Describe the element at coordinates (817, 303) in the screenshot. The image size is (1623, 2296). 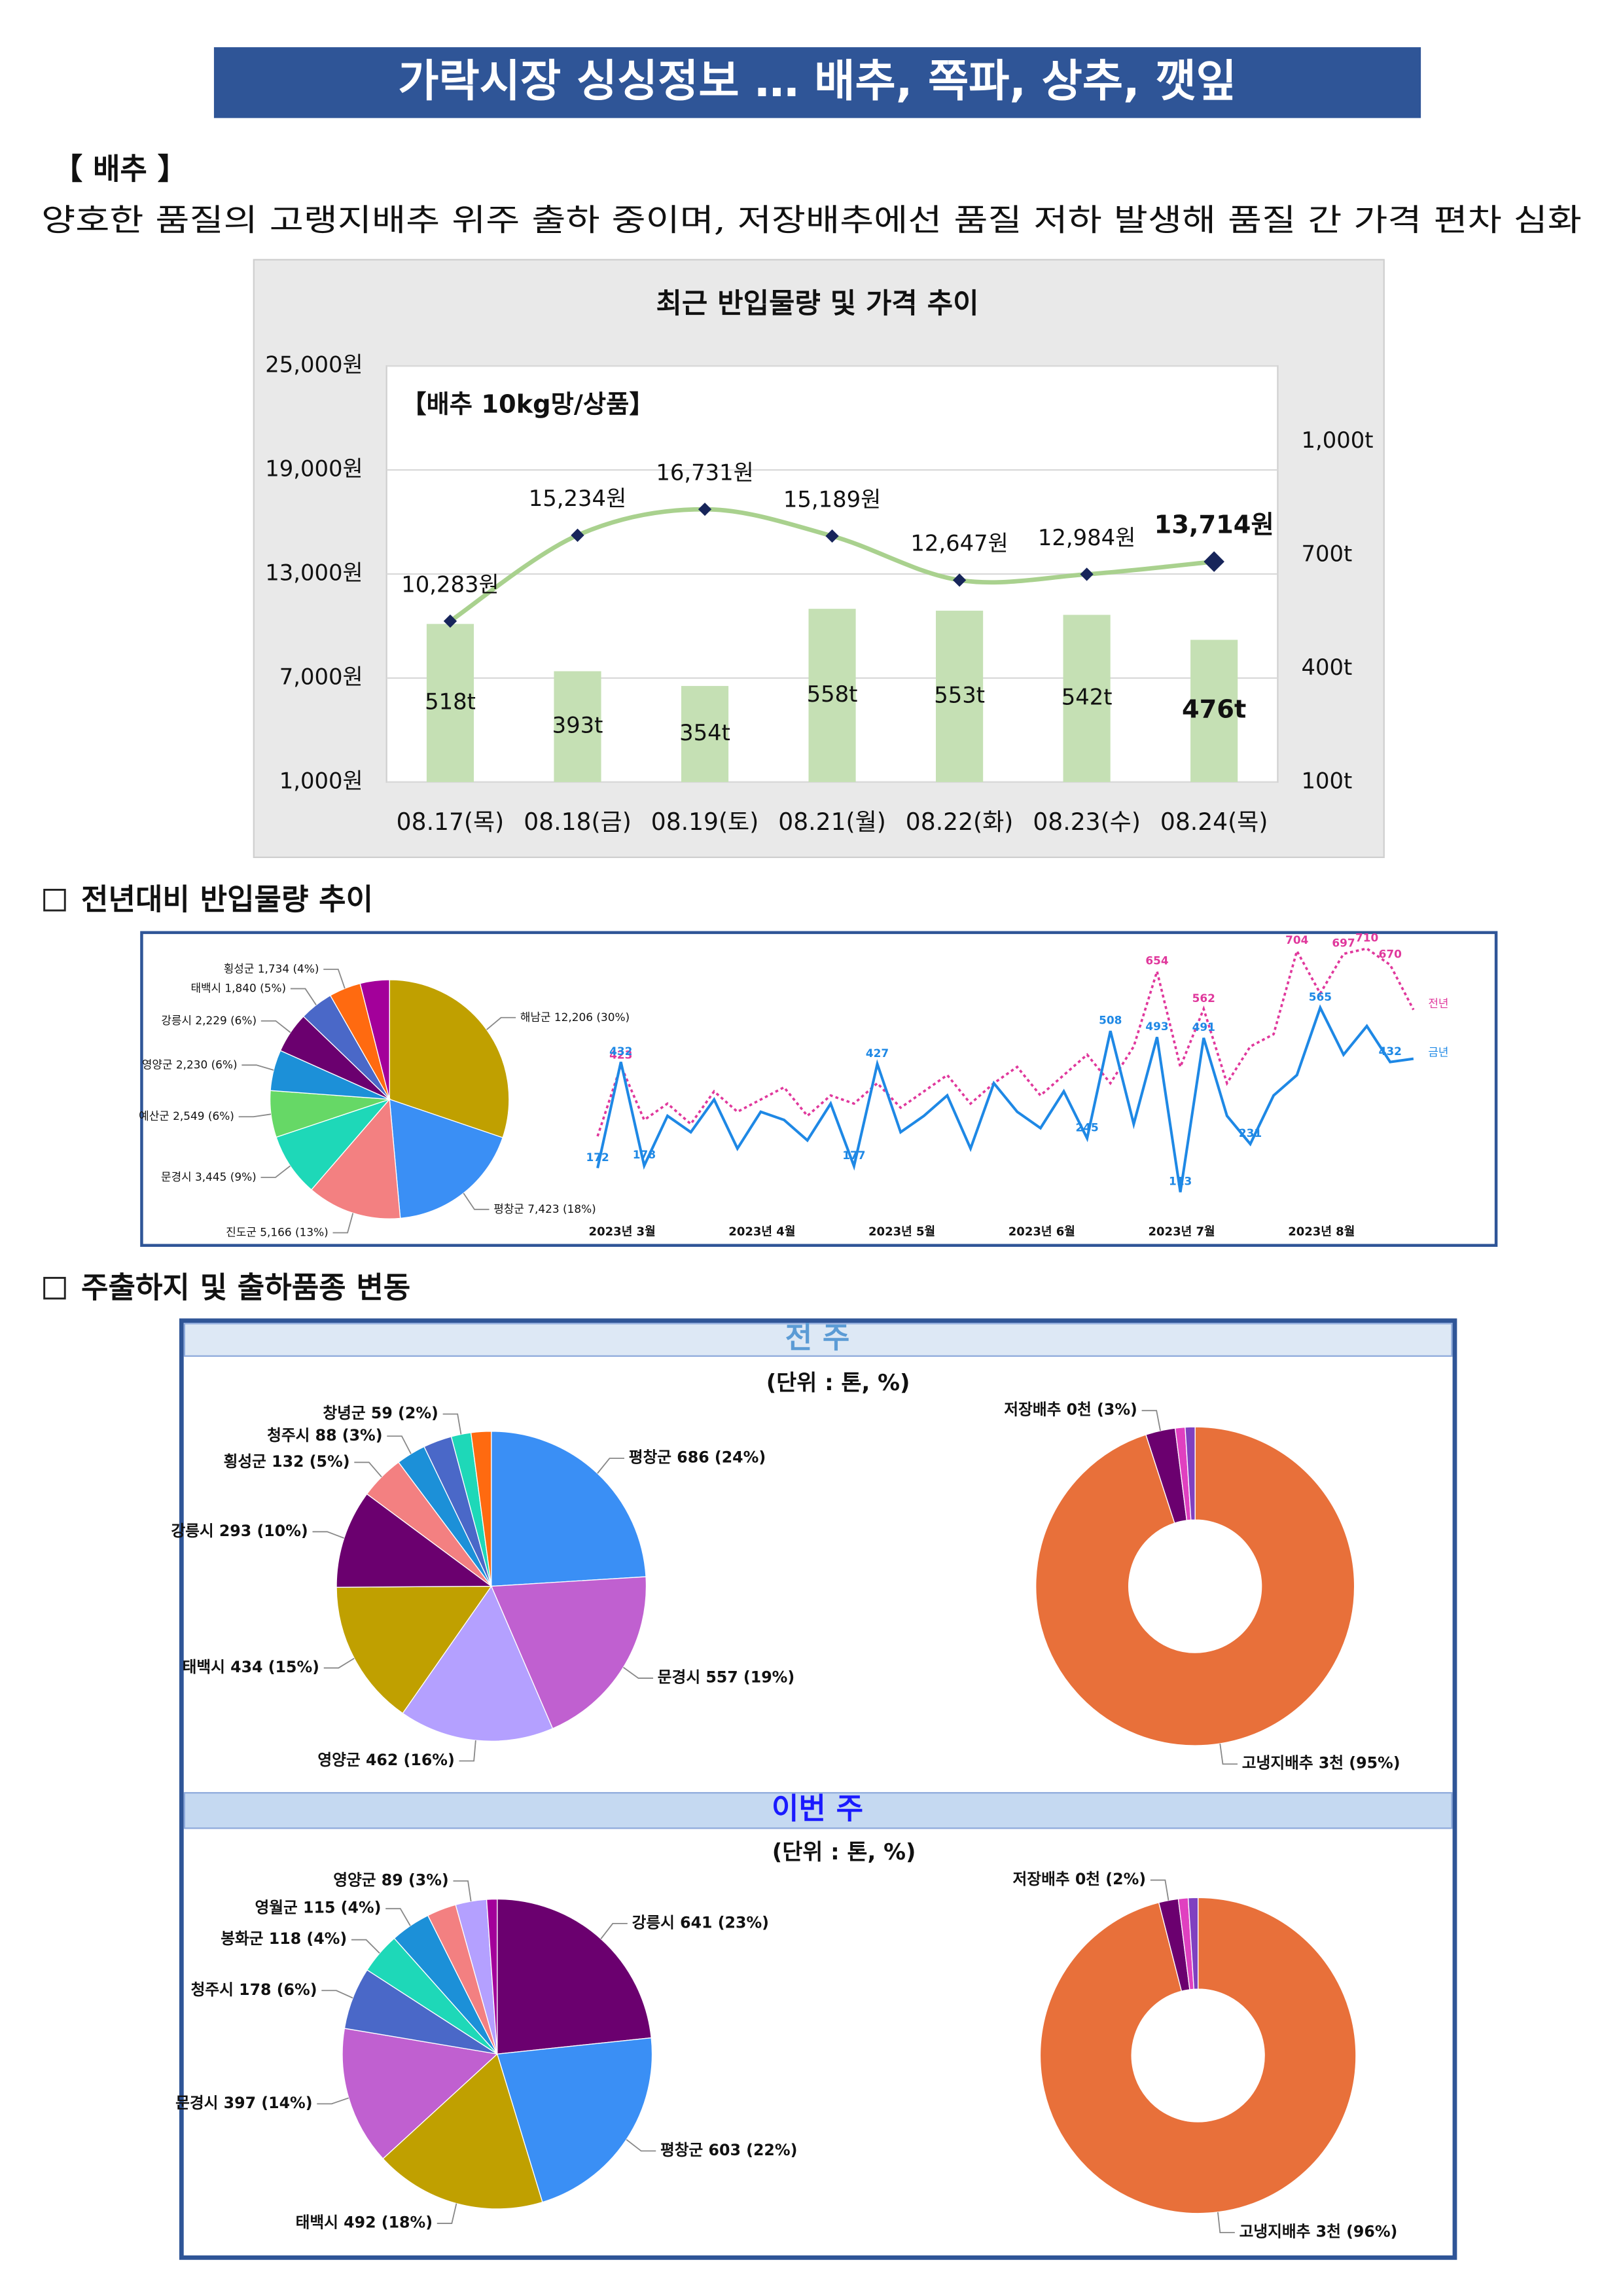
I see `chart-title: 최근 반입물량 및 가격 추이` at that location.